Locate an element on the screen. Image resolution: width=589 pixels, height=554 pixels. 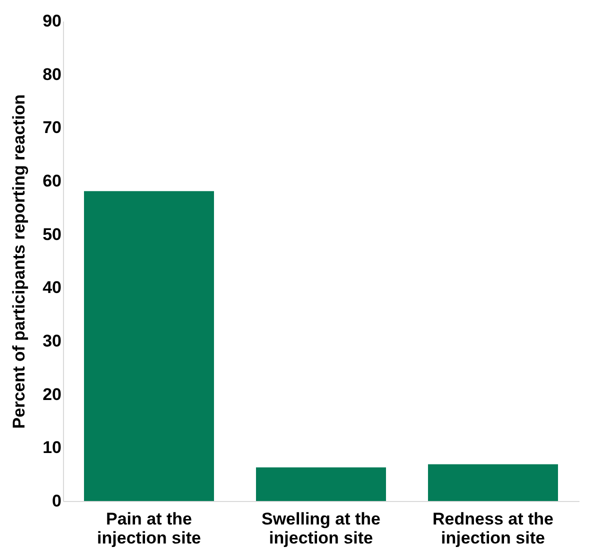
x-tick-label: Pain at the injection site is located at coordinates (149, 529).